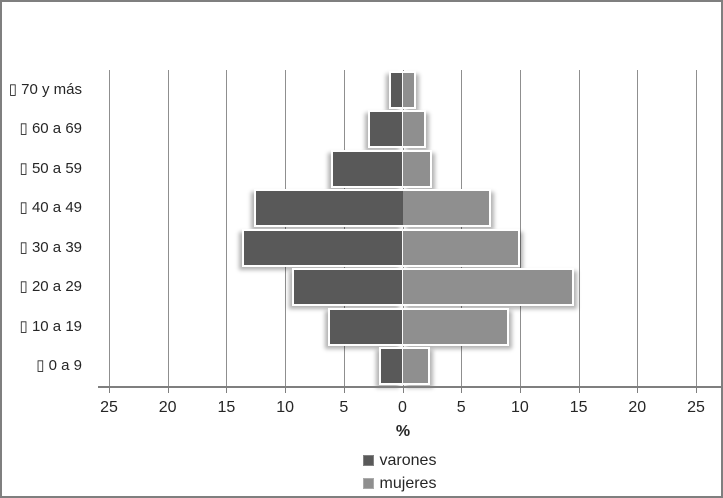 Image resolution: width=723 pixels, height=498 pixels. Describe the element at coordinates (50, 208) in the screenshot. I see `y-category-label: ▯ 40 a 49` at that location.